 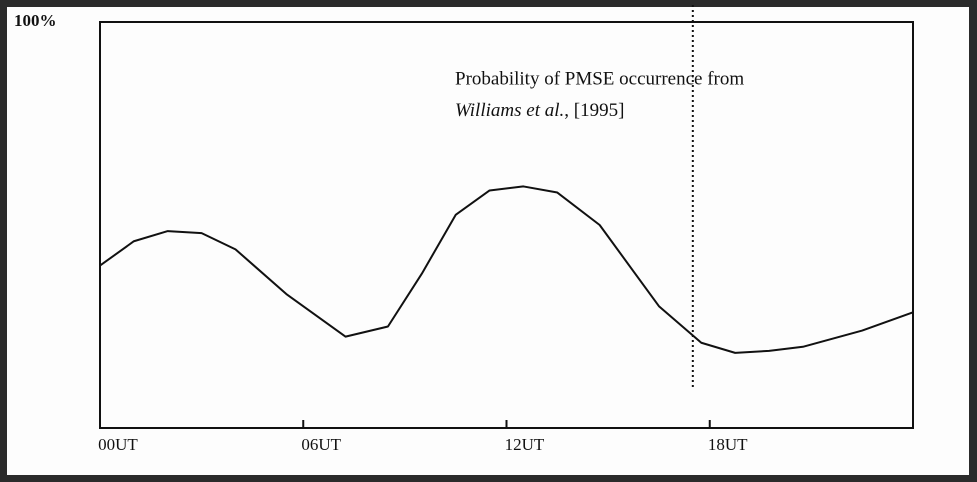 I want to click on annotation: Probability of PMSE occurrence from, so click(x=599, y=78).